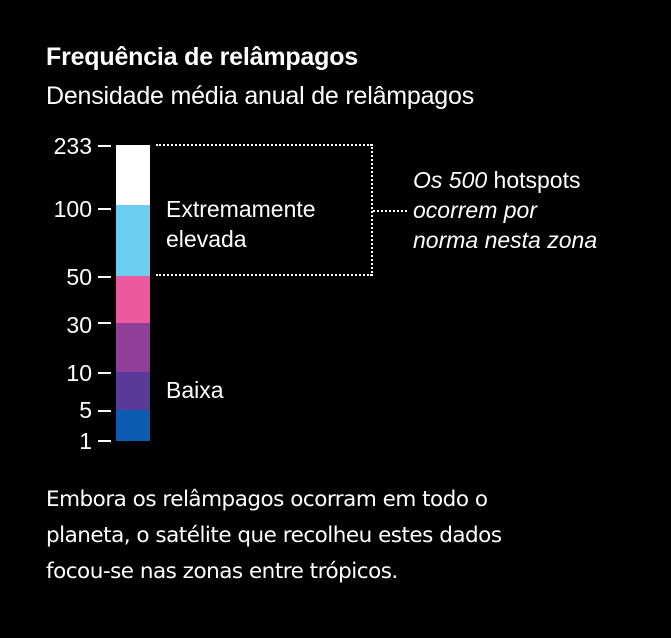  What do you see at coordinates (195, 390) in the screenshot?
I see `category-label-low: Baixa` at bounding box center [195, 390].